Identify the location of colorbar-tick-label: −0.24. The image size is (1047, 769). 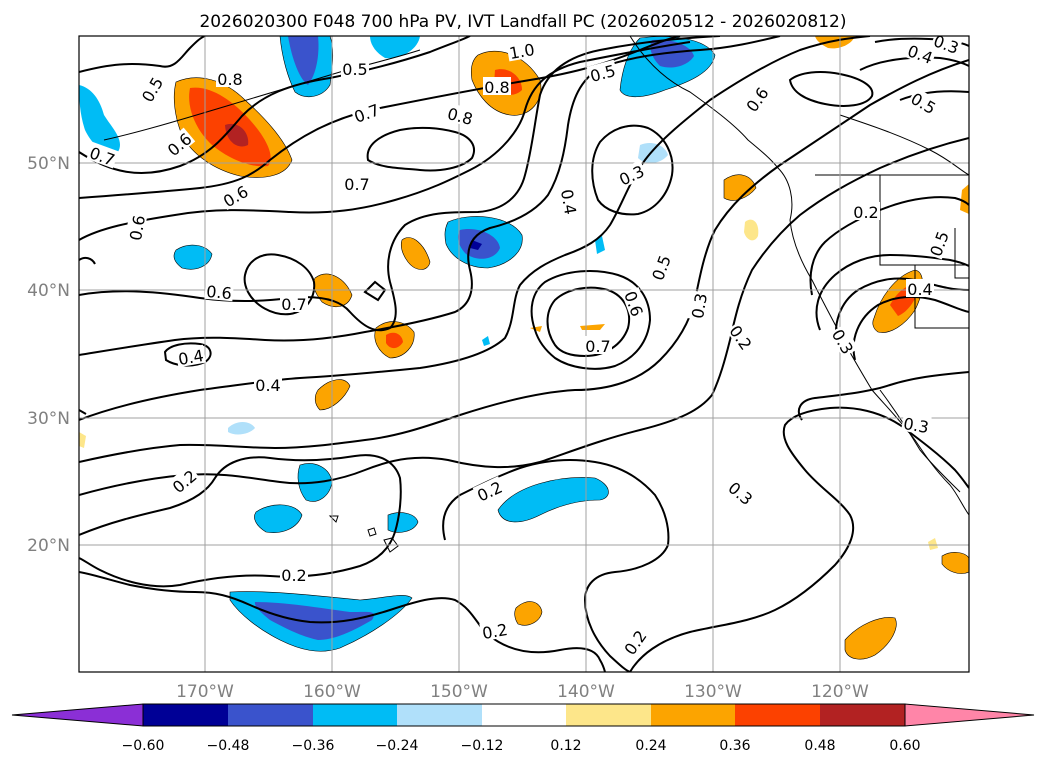
(397, 746).